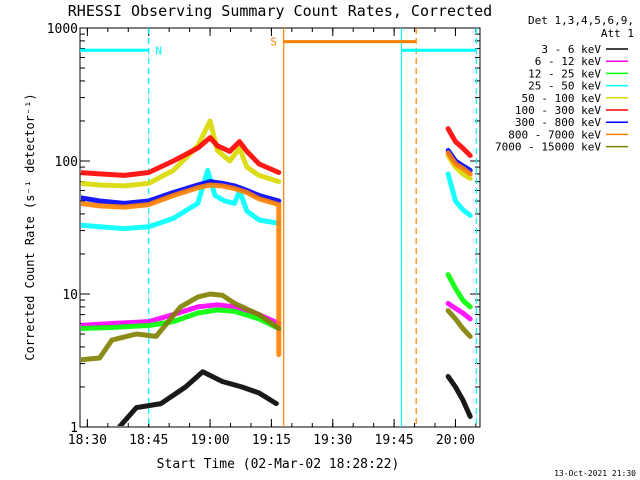 Image resolution: width=640 pixels, height=480 pixels. Describe the element at coordinates (332, 440) in the screenshot. I see `x-tick-label: 19:30` at that location.